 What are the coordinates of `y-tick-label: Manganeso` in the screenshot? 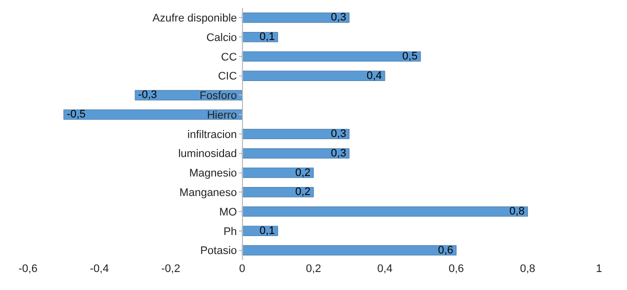 It's located at (208, 193).